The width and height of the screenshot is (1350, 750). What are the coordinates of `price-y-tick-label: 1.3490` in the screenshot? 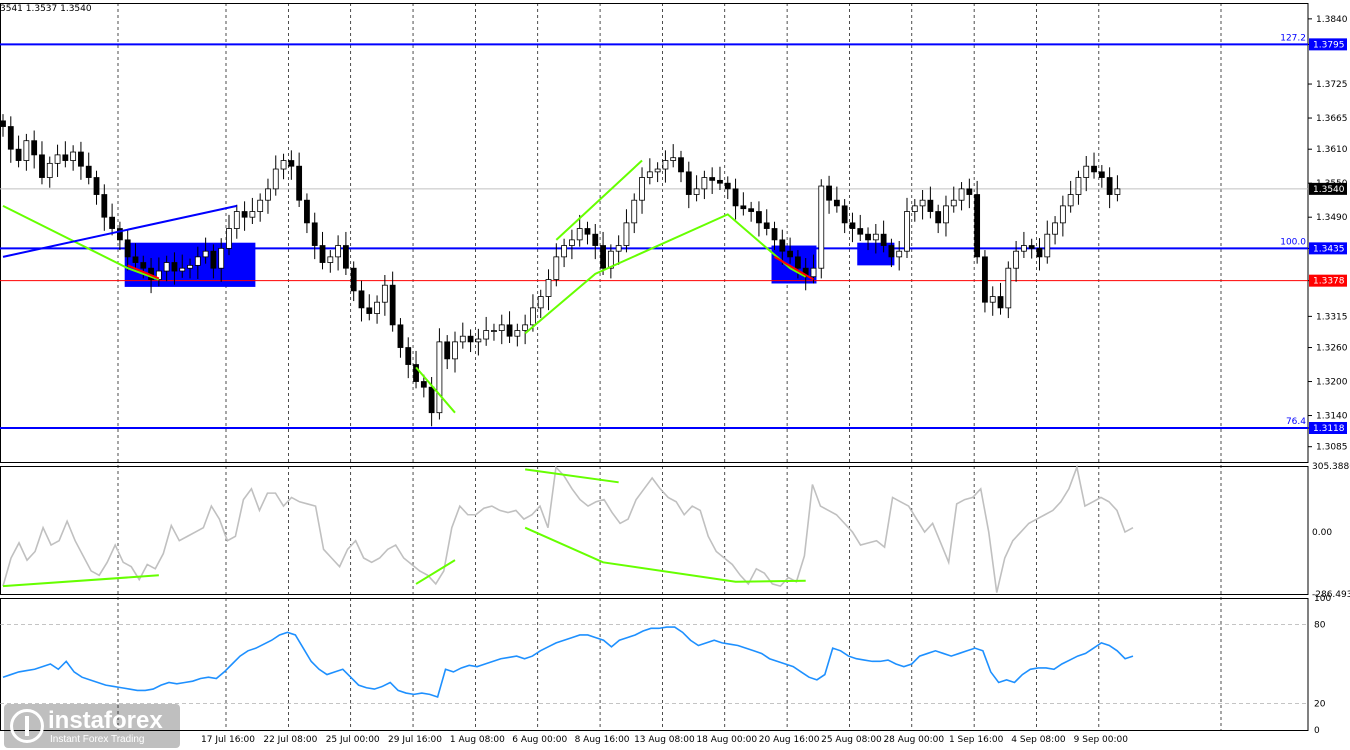 It's located at (1332, 218).